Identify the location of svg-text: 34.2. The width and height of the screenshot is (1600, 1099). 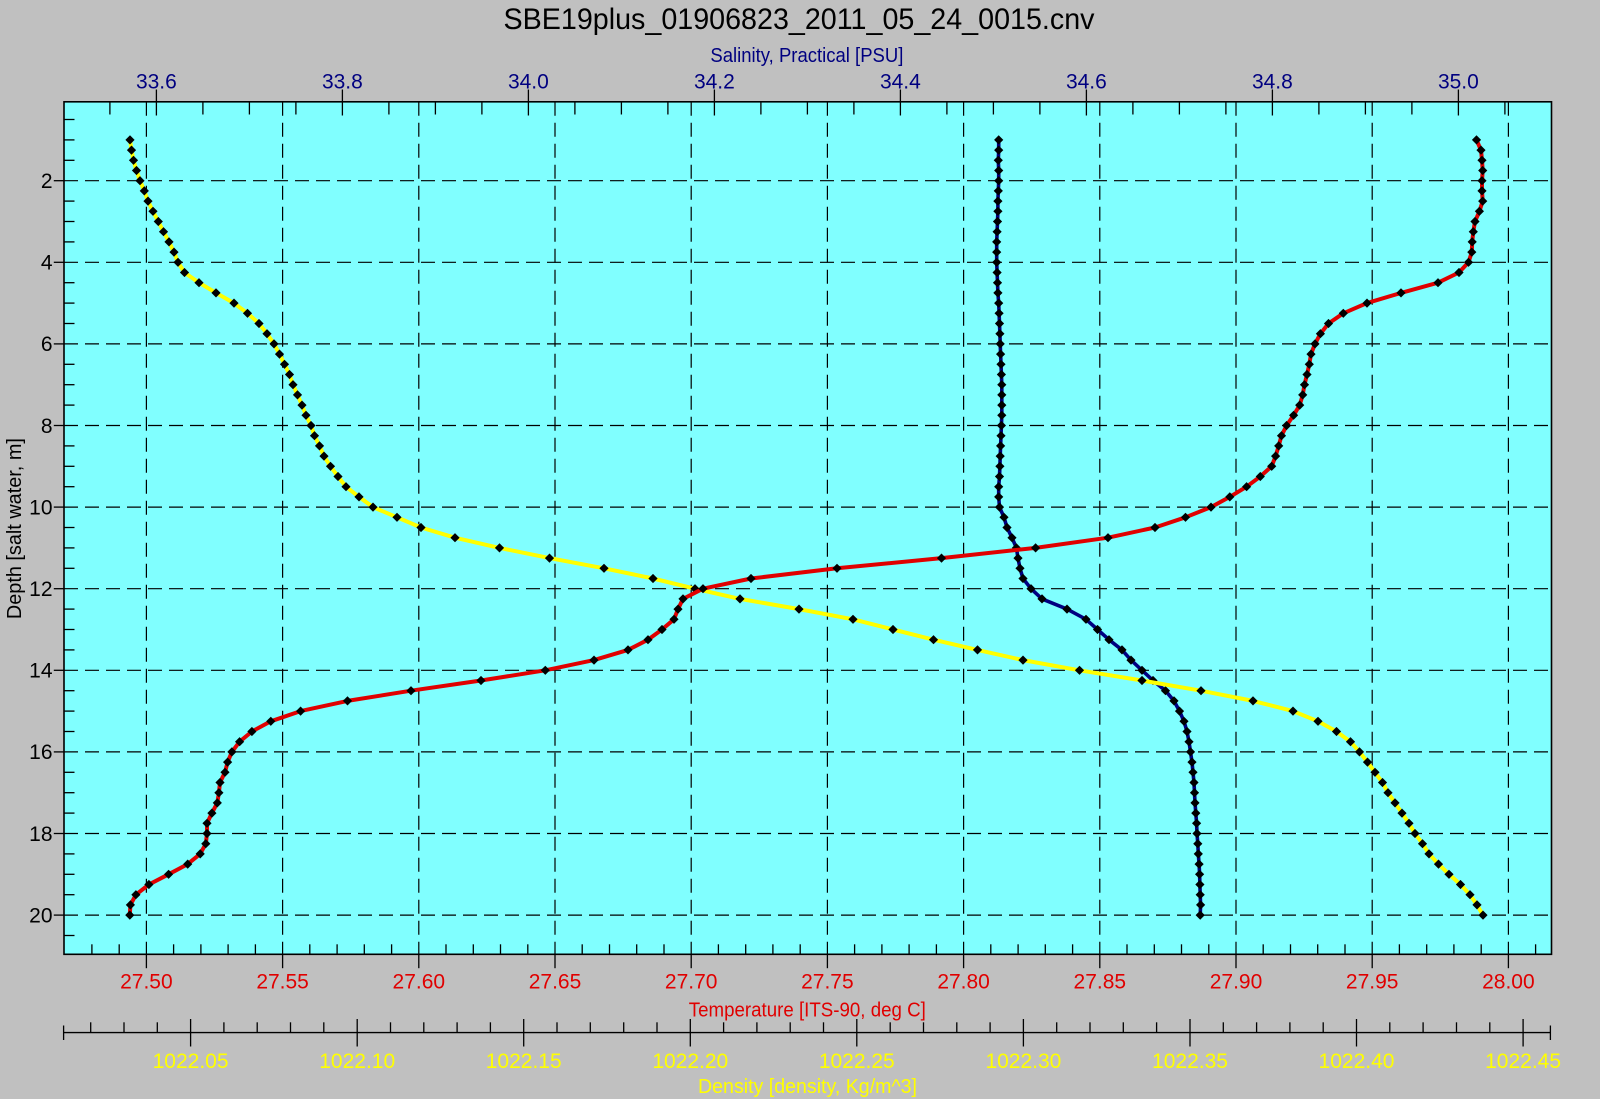
(714, 82).